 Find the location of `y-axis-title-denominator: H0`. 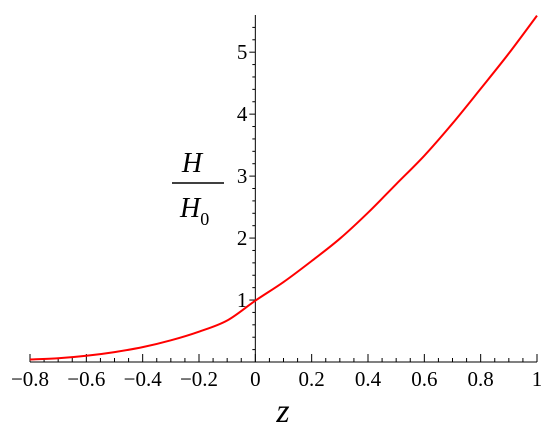

y-axis-title-denominator: H0 is located at coordinates (194, 211).